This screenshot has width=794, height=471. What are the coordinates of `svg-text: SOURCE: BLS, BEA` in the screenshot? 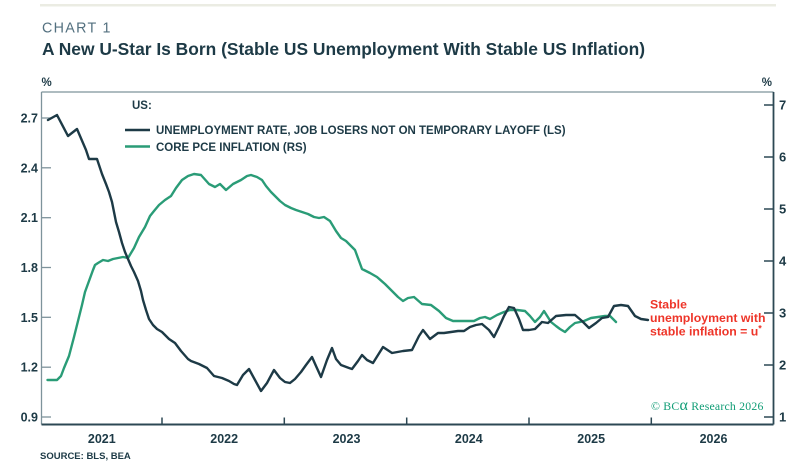 It's located at (85, 456).